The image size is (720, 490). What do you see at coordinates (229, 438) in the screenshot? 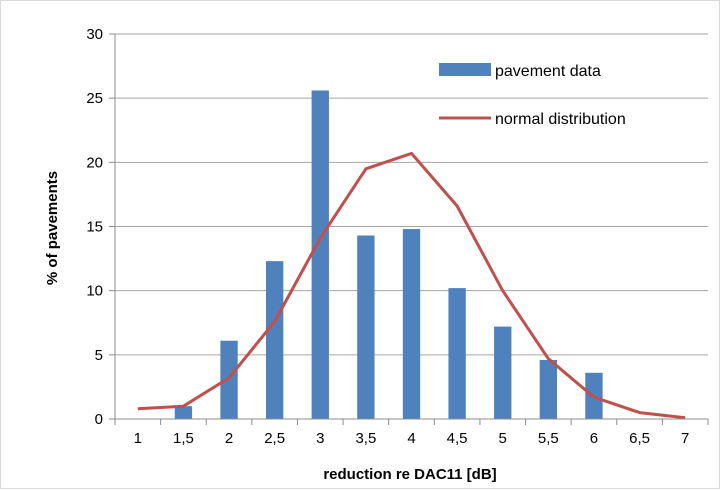
I see `x-tick-label-2: 2` at bounding box center [229, 438].